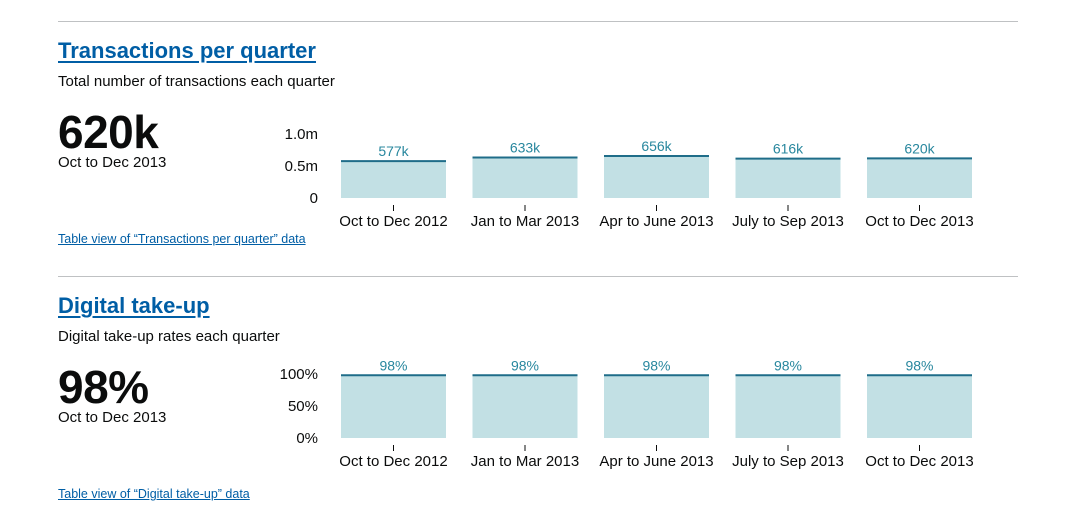  I want to click on digital-take-up-headline-value: 98%, so click(103, 387).